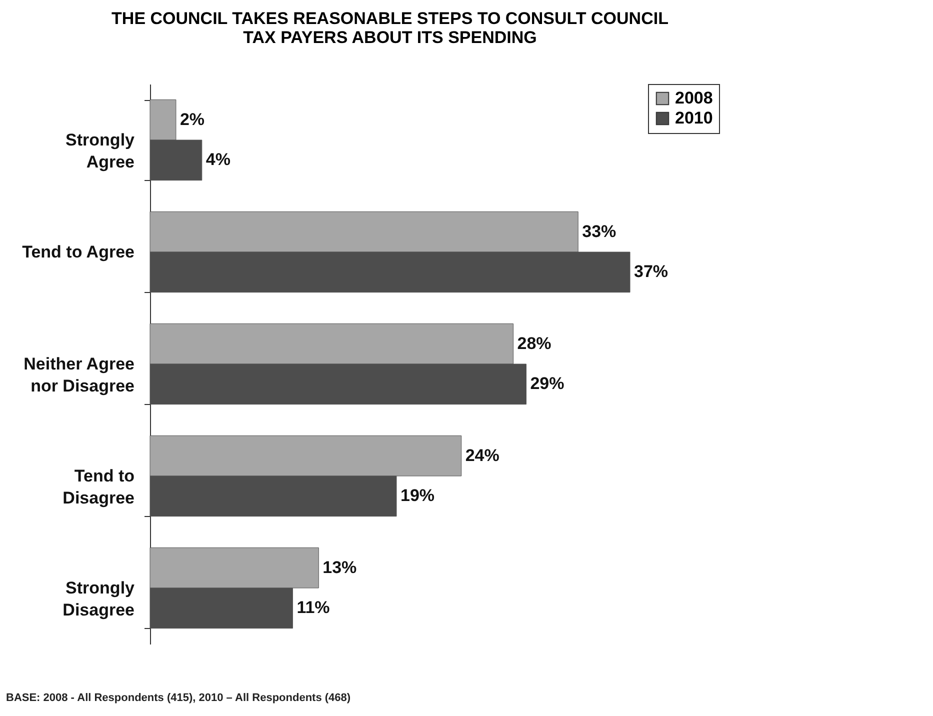 This screenshot has width=933, height=716. I want to click on data-label: 29%, so click(547, 384).